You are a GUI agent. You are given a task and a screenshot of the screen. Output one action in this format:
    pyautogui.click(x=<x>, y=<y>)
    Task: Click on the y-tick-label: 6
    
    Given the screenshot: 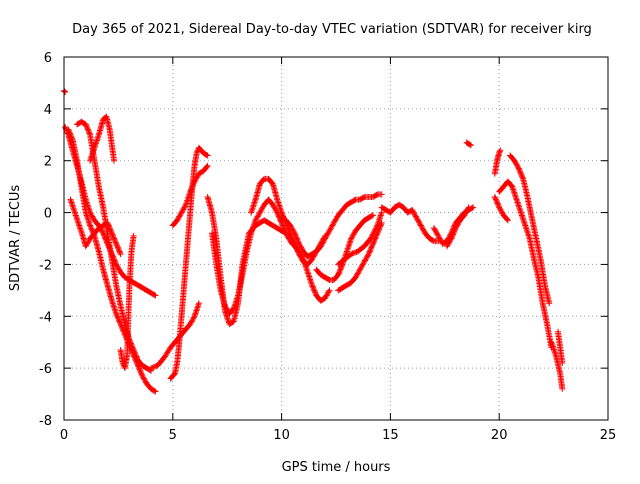 What is the action you would take?
    pyautogui.click(x=48, y=58)
    